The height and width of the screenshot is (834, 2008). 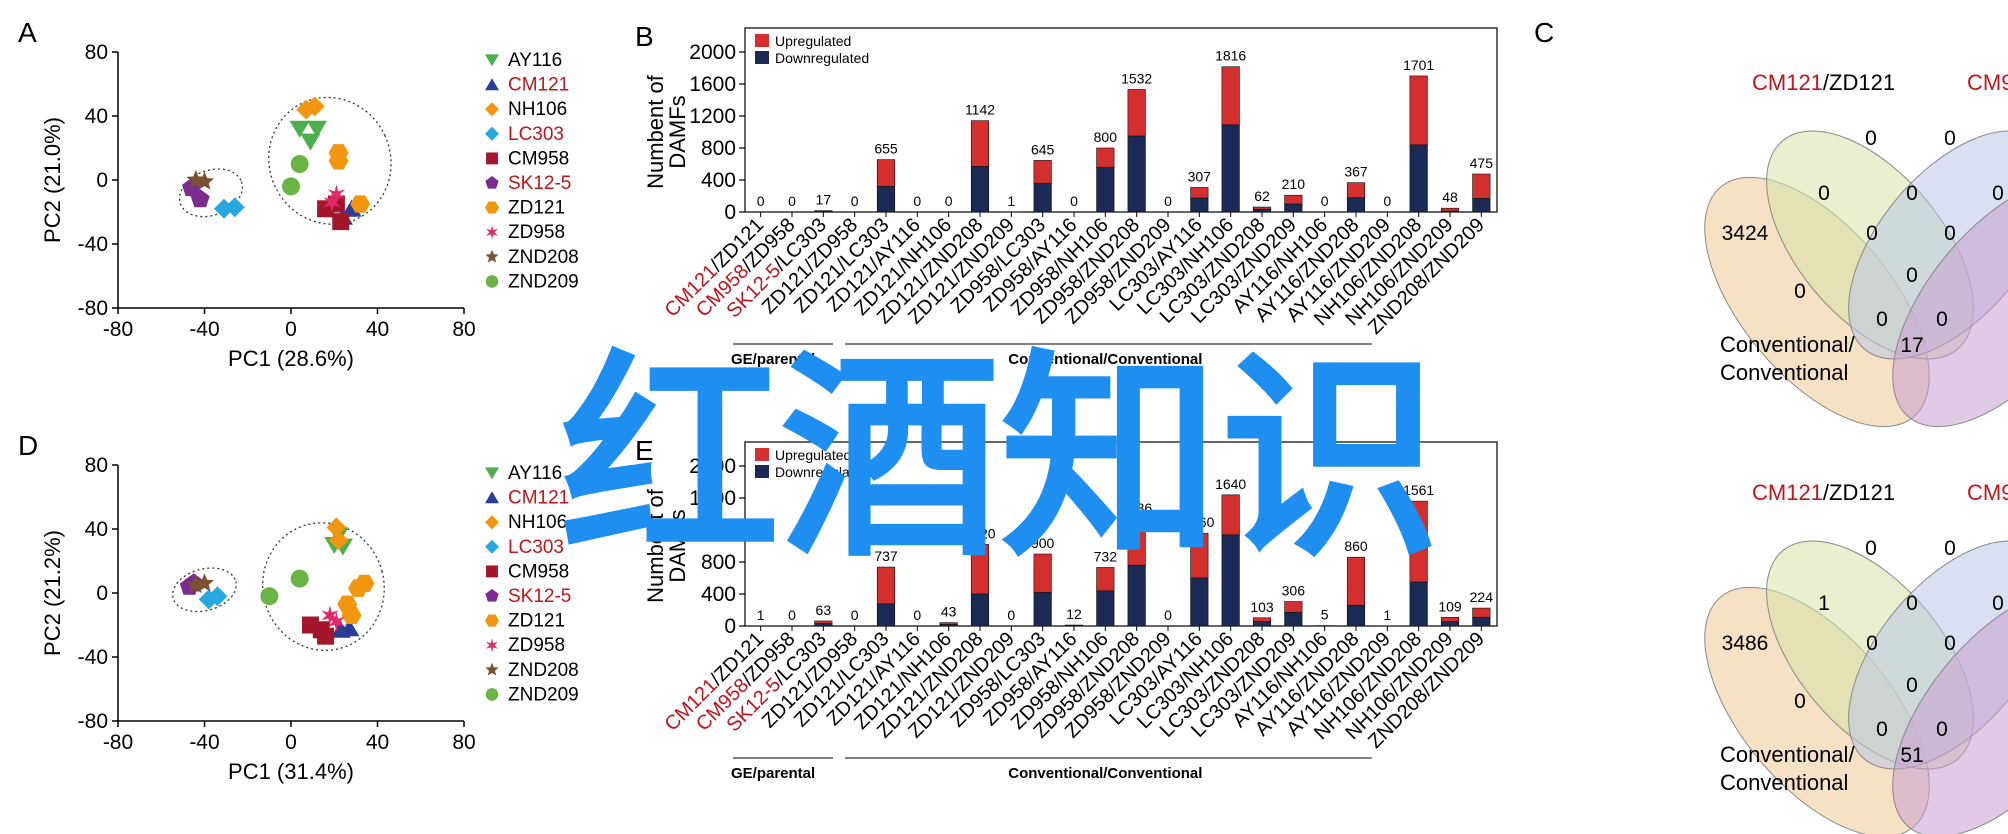 I want to click on y-tick-label: 1200, so click(x=712, y=530).